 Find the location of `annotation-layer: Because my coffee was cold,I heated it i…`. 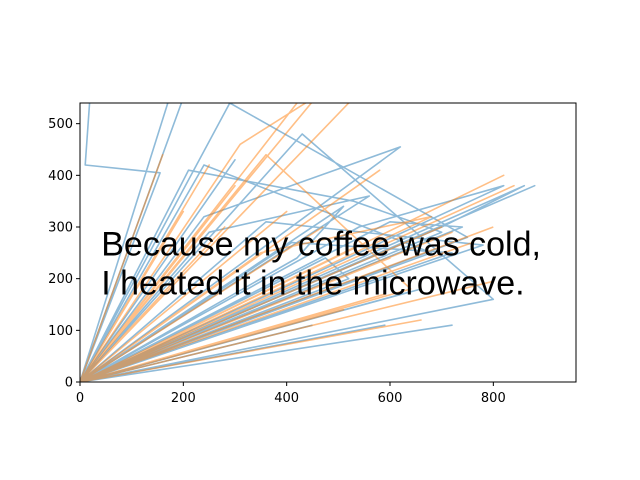

annotation-layer: Because my coffee was cold,I heated it i… is located at coordinates (321, 263).